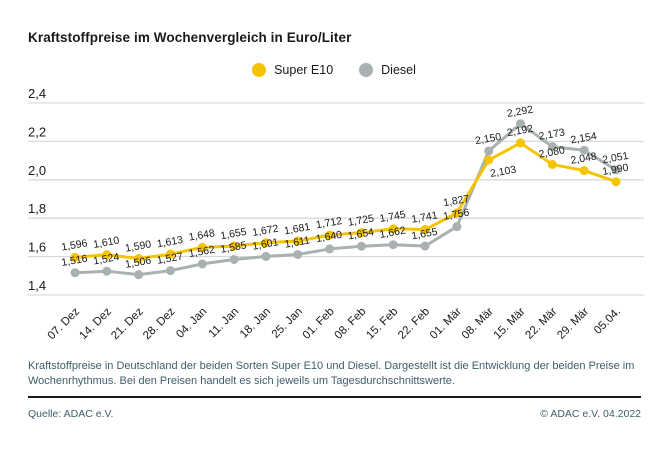 Image resolution: width=668 pixels, height=468 pixels. I want to click on x-tick-label: 14. Dez, so click(95, 323).